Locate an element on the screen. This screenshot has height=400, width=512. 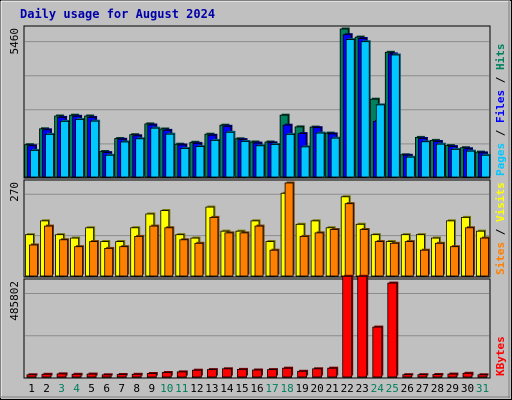
x-tick-label: 22 is located at coordinates (347, 388).